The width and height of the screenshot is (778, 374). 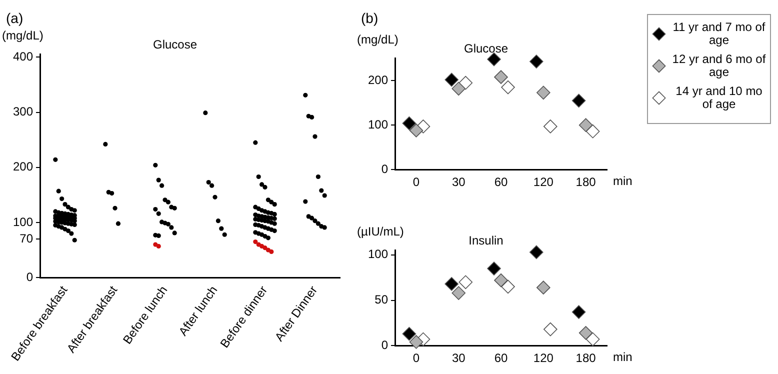 I want to click on legend-label: 12 yr and 6 mo of age, so click(x=719, y=65).